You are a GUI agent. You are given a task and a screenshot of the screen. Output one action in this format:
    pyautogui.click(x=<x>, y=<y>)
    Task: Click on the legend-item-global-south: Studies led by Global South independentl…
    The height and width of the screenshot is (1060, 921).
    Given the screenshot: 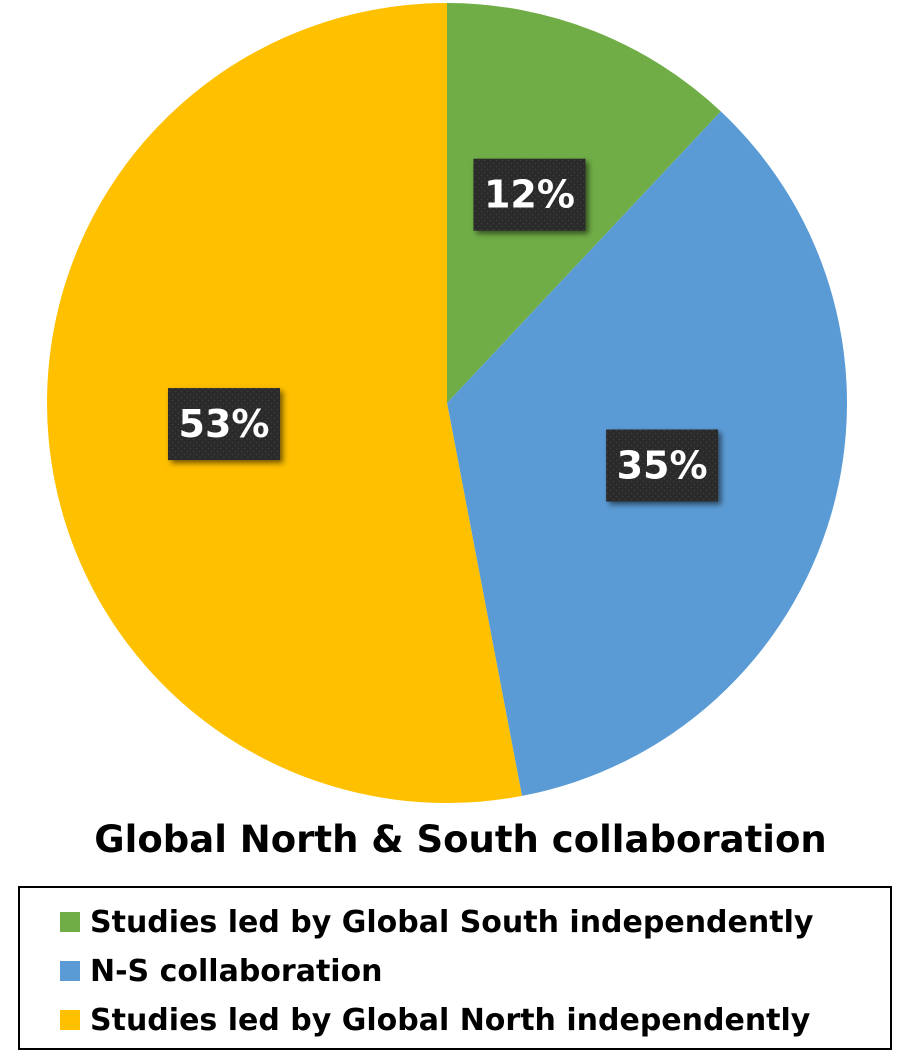 What is the action you would take?
    pyautogui.click(x=436, y=922)
    